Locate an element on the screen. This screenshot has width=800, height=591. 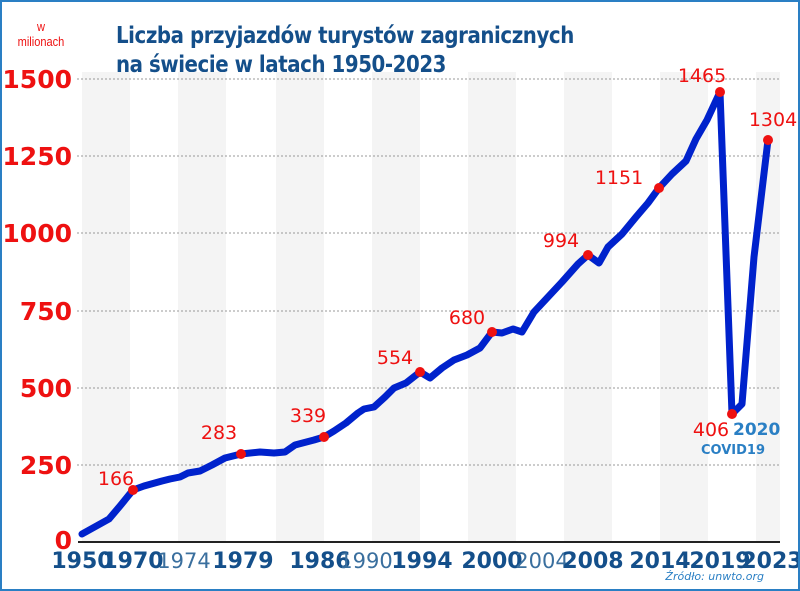
label-1979: 283 is located at coordinates (219, 433).